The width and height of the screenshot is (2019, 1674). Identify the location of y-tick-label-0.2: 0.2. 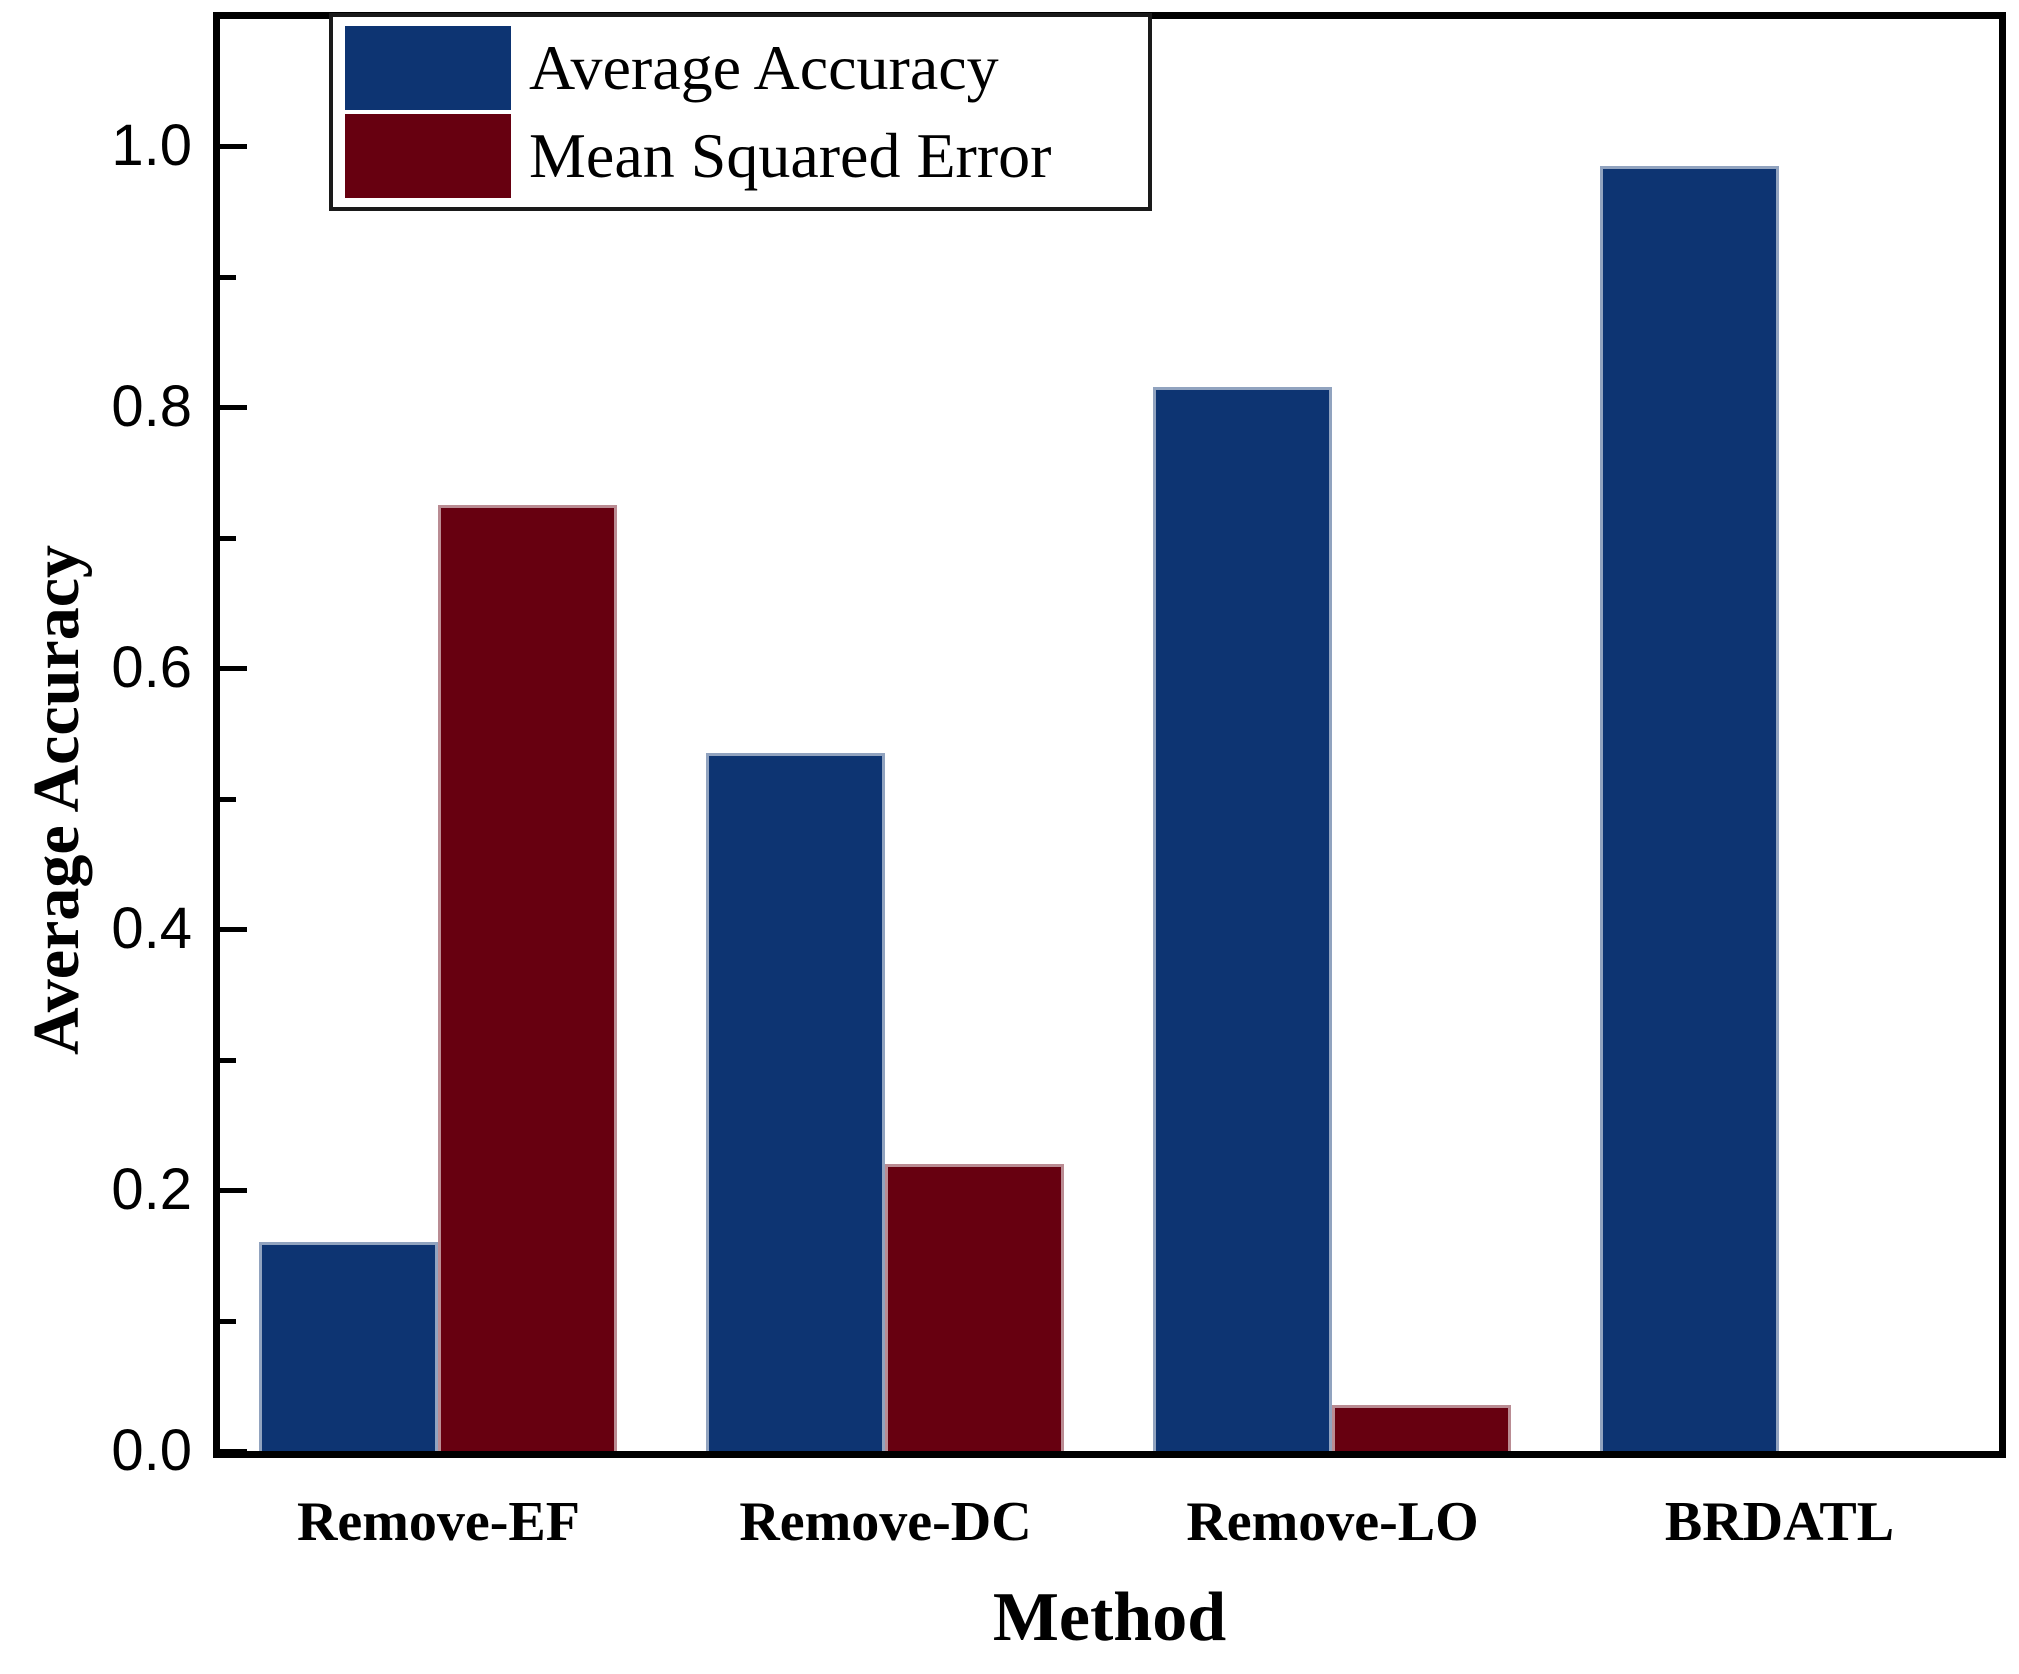
(151, 1189).